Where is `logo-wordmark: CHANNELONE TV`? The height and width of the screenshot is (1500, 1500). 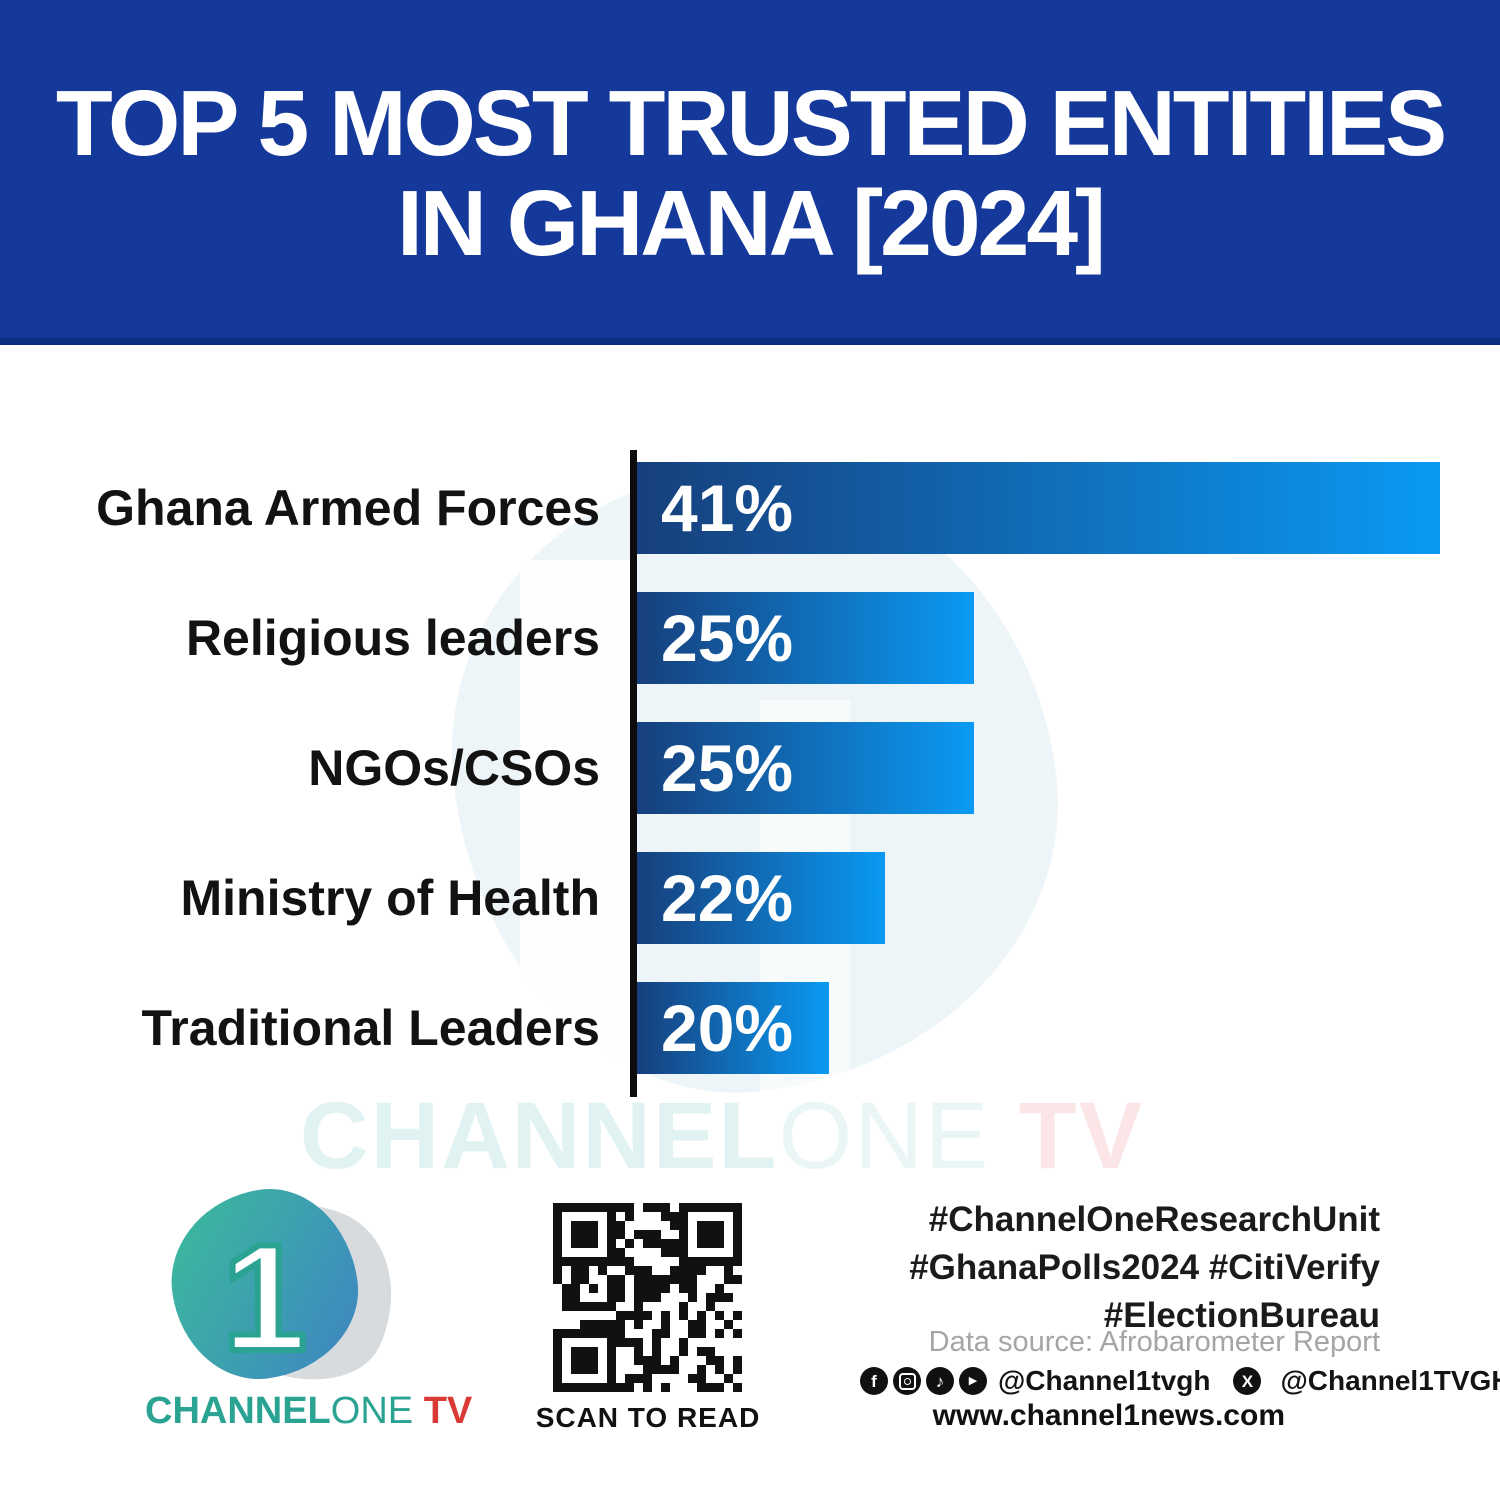
logo-wordmark: CHANNELONE TV is located at coordinates (308, 1411).